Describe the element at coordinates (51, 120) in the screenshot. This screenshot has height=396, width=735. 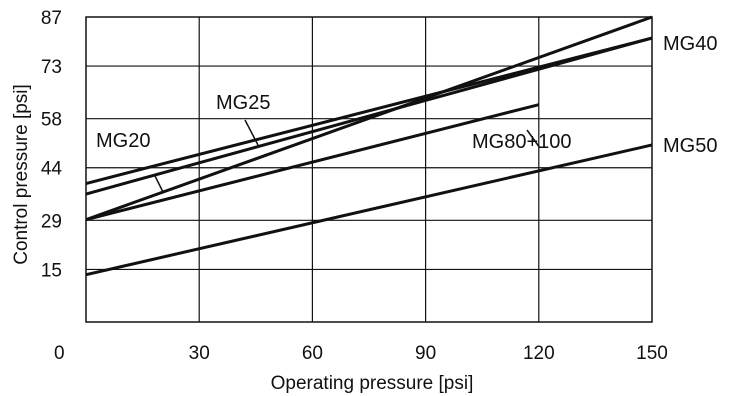
I see `y-tick-label: 58` at that location.